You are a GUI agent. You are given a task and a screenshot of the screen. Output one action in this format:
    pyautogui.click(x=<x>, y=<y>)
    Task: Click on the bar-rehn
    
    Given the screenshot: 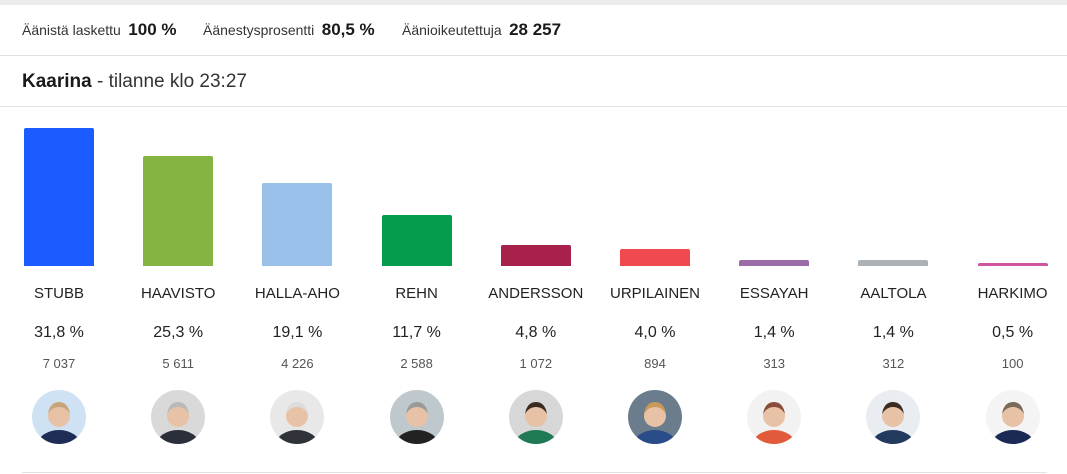 What is the action you would take?
    pyautogui.click(x=416, y=240)
    